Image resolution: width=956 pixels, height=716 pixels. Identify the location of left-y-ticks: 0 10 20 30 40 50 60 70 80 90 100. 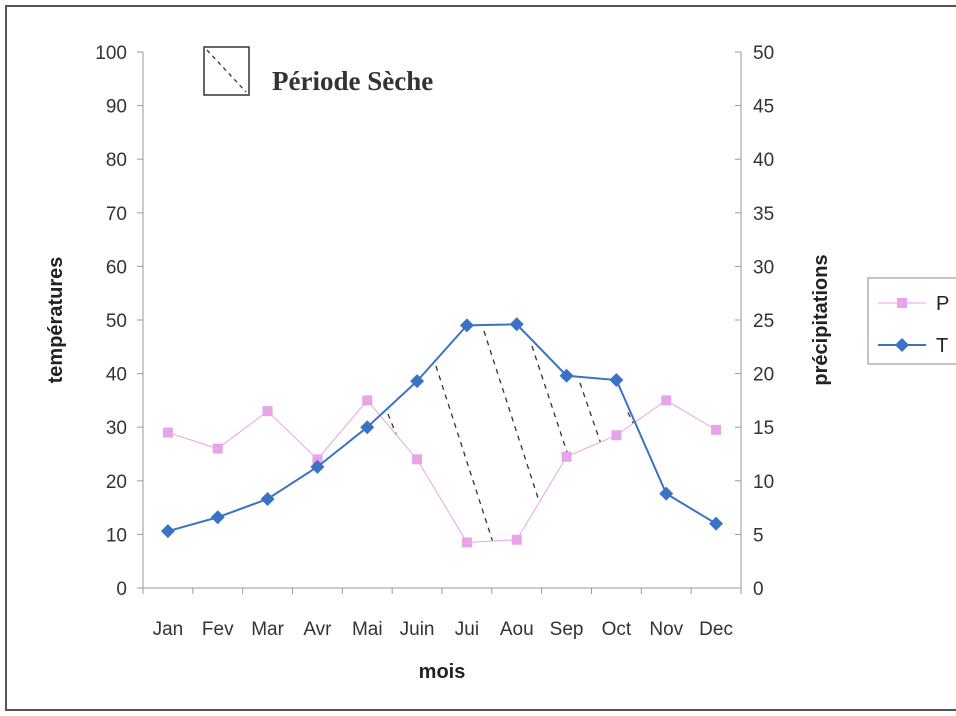
(119, 321).